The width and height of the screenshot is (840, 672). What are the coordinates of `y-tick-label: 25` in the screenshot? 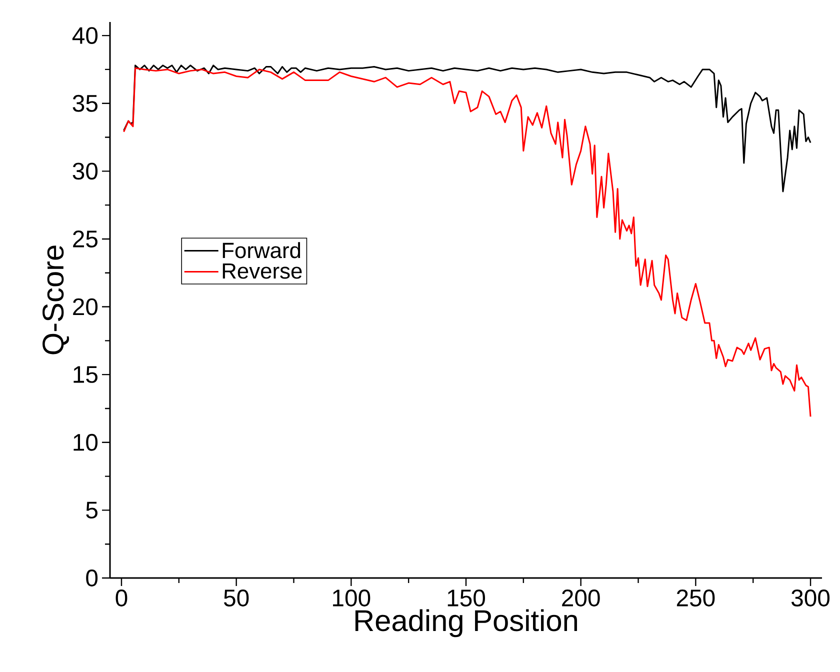 It's located at (85, 239).